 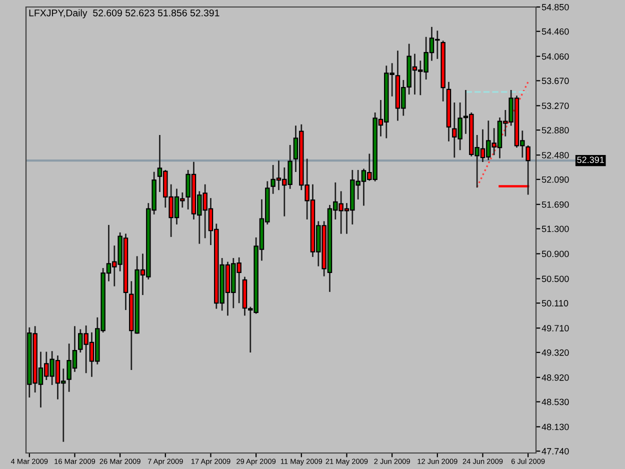 I want to click on y-tick-label: 52.480, so click(x=555, y=155).